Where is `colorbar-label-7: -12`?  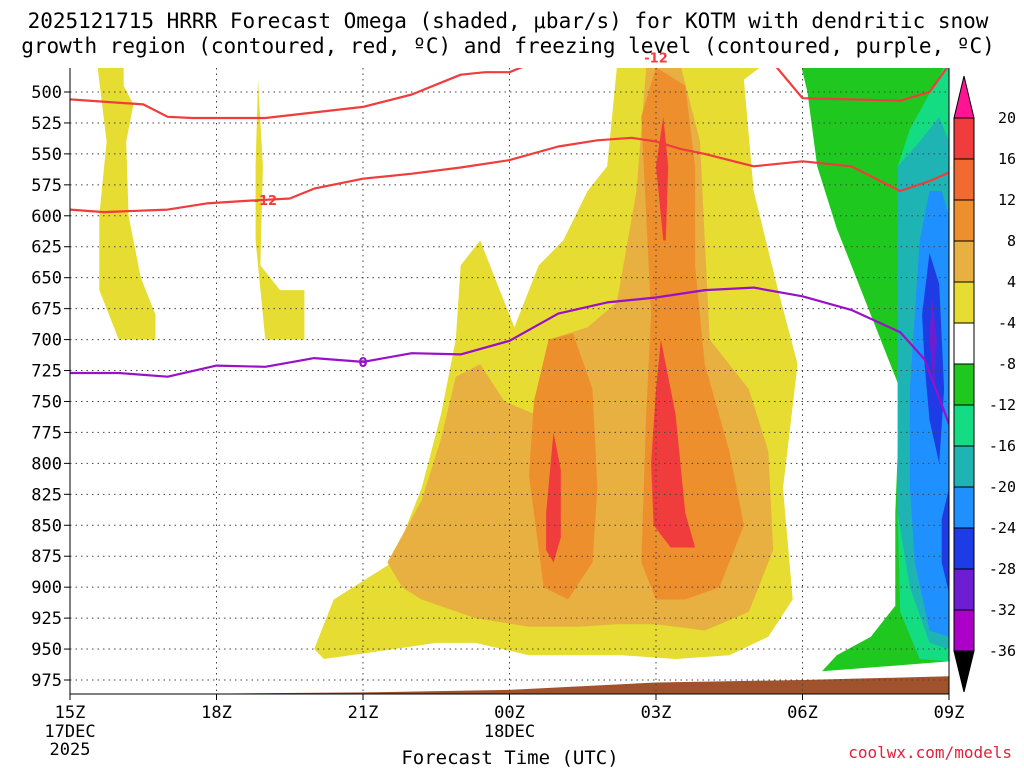 colorbar-label-7: -12 is located at coordinates (1002, 405).